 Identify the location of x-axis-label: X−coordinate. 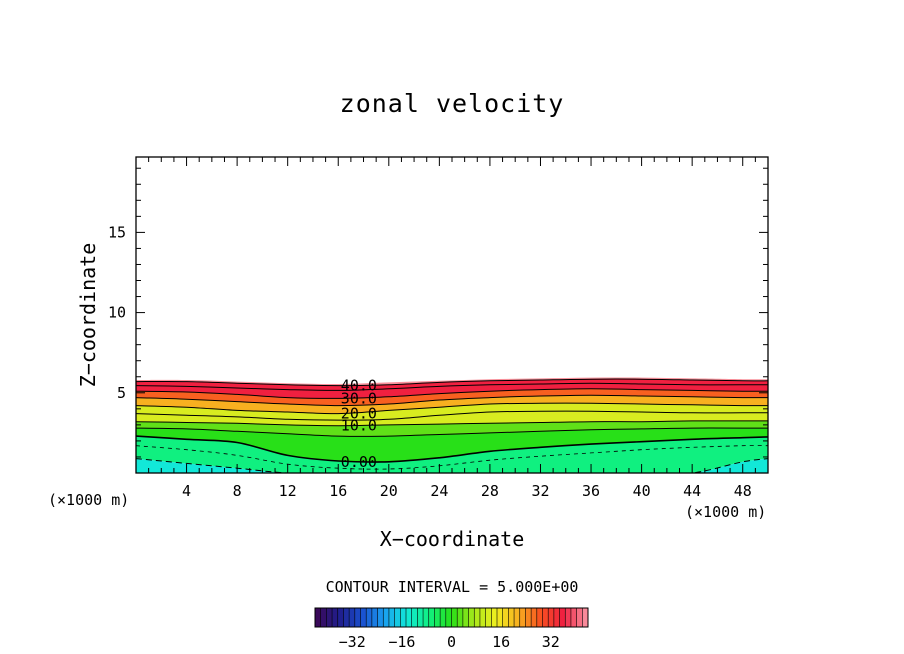
(452, 539).